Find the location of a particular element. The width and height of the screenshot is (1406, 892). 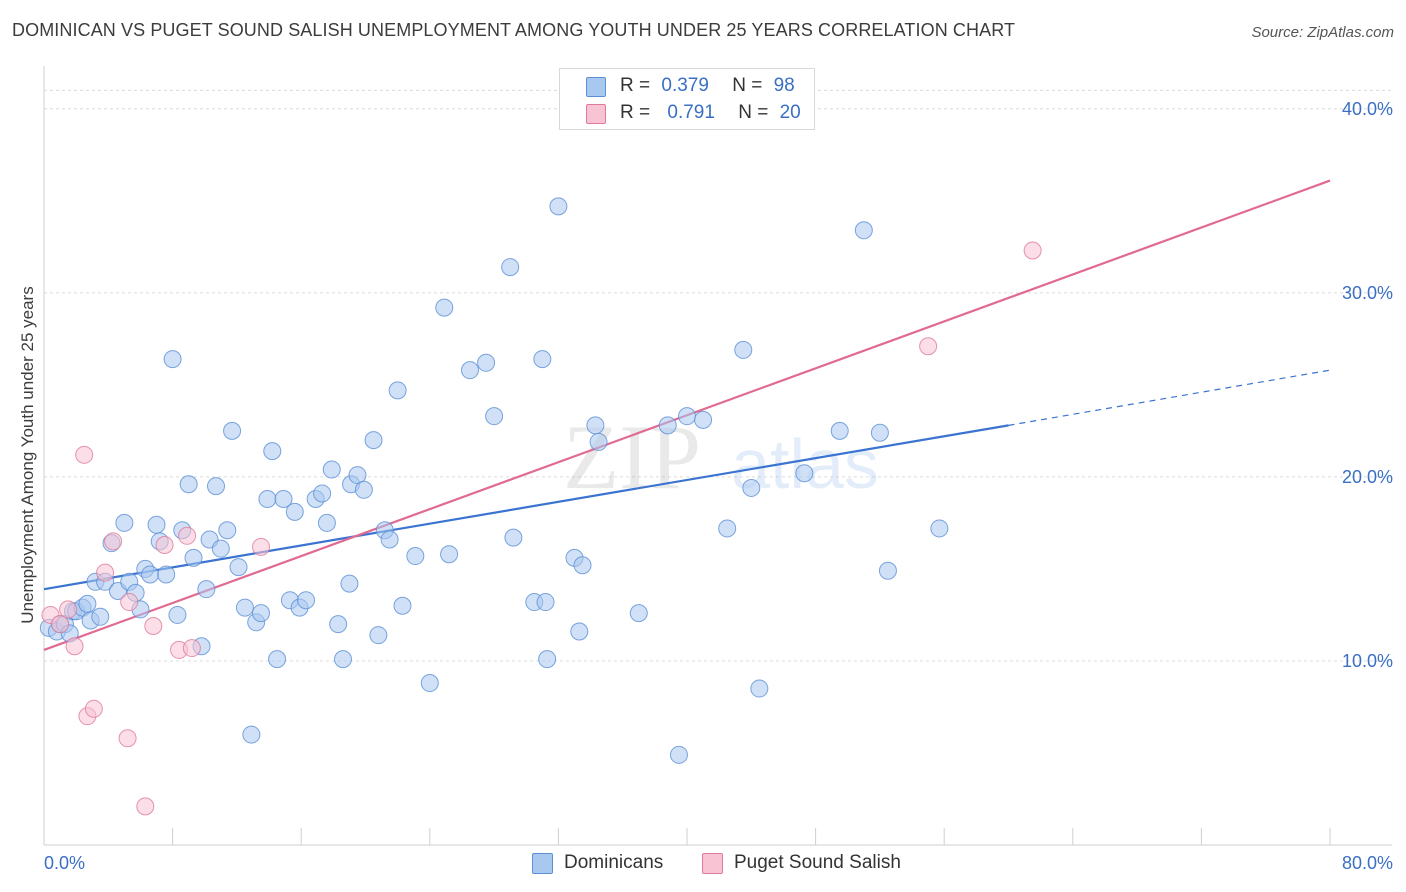

watermark-zip: ZIP is located at coordinates (632, 457).